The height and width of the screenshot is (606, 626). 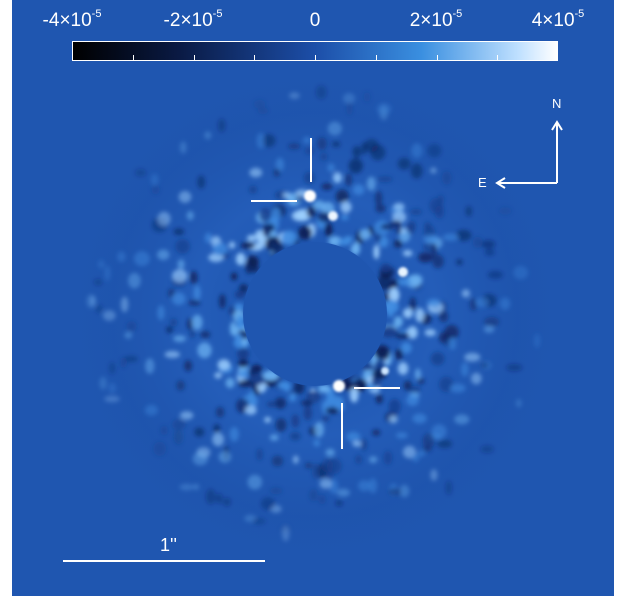 What do you see at coordinates (557, 103) in the screenshot?
I see `compass-north-label: N` at bounding box center [557, 103].